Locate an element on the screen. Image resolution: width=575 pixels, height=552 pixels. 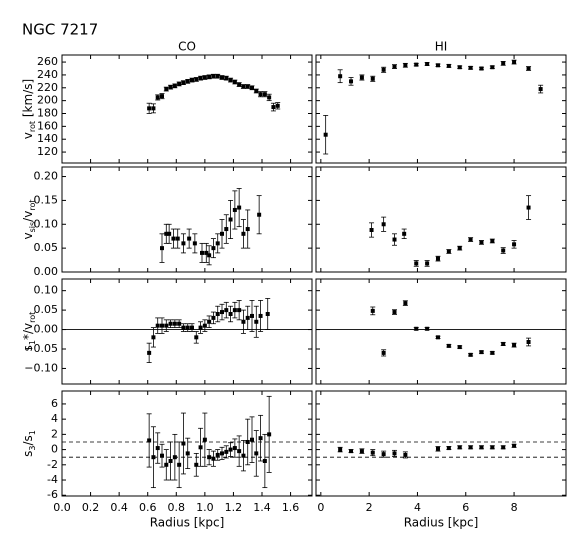
y-axis-label: s3/s1 is located at coordinates (29, 443).